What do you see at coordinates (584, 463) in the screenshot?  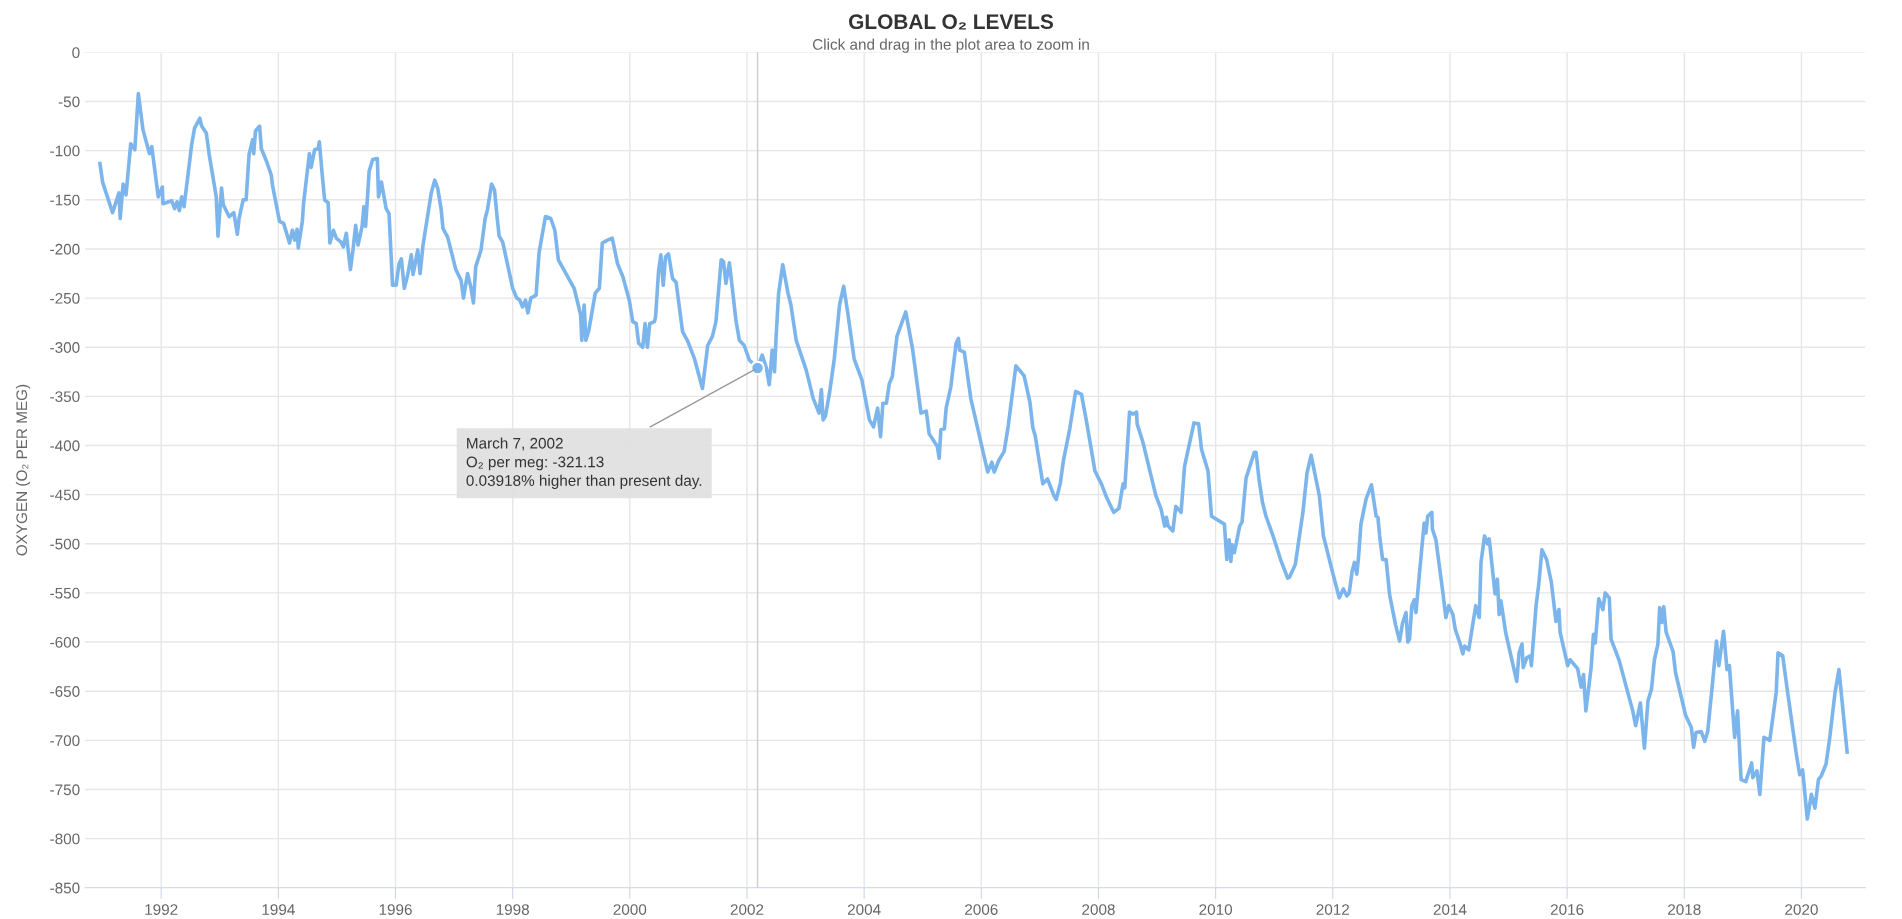 I see `annotation: March 7, 2002 O₂ per meg: -321.13 0.03918% higher than present day.` at bounding box center [584, 463].